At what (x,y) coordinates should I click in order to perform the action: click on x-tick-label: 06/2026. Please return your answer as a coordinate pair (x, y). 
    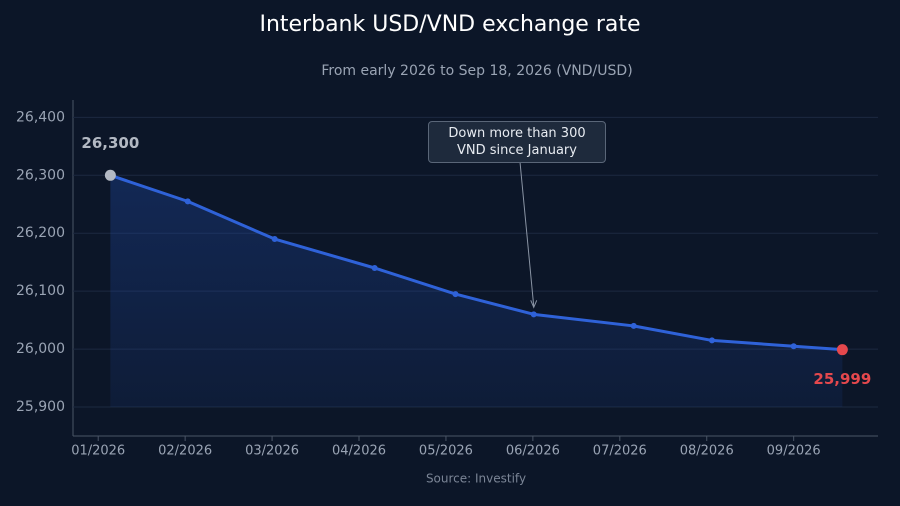
    Looking at the image, I should click on (533, 451).